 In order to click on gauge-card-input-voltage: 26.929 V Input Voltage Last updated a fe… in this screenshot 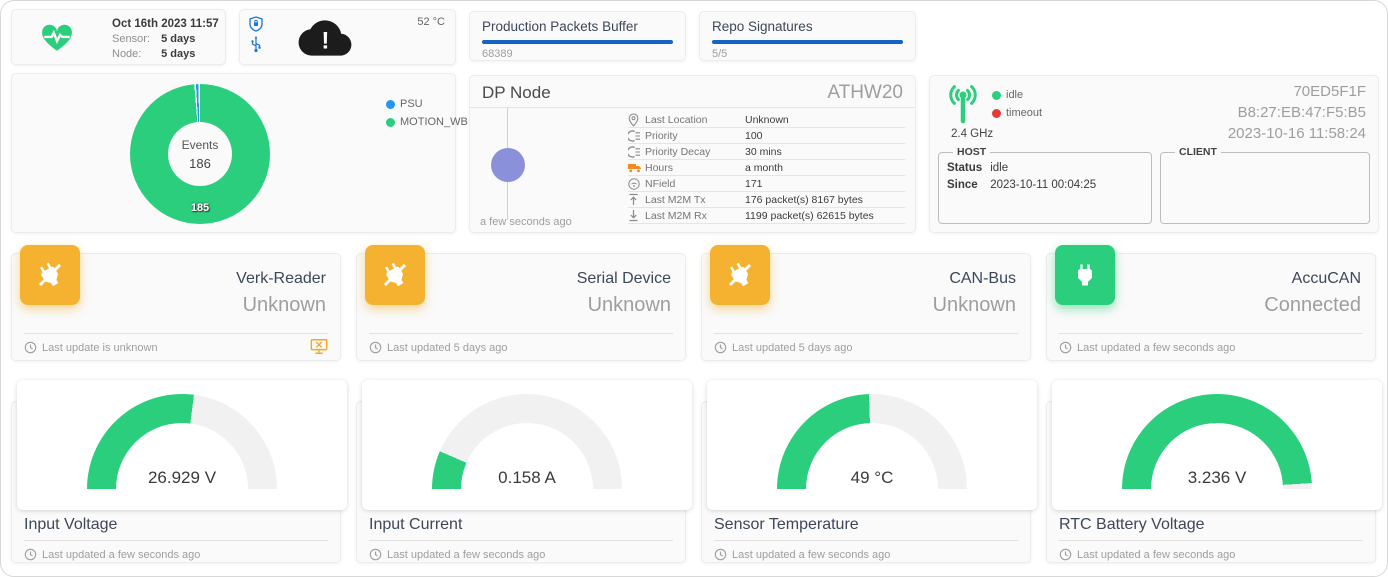, I will do `click(179, 471)`.